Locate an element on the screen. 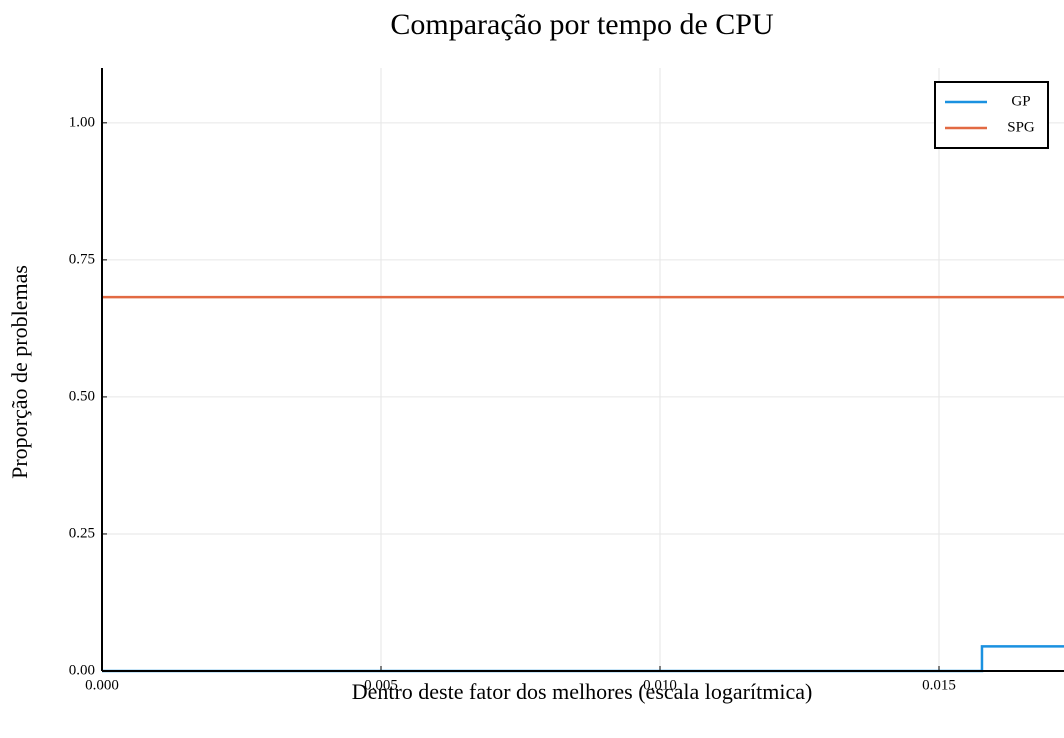 The width and height of the screenshot is (1064, 738). y-axis-label: Proporção de problemas is located at coordinates (19, 372).